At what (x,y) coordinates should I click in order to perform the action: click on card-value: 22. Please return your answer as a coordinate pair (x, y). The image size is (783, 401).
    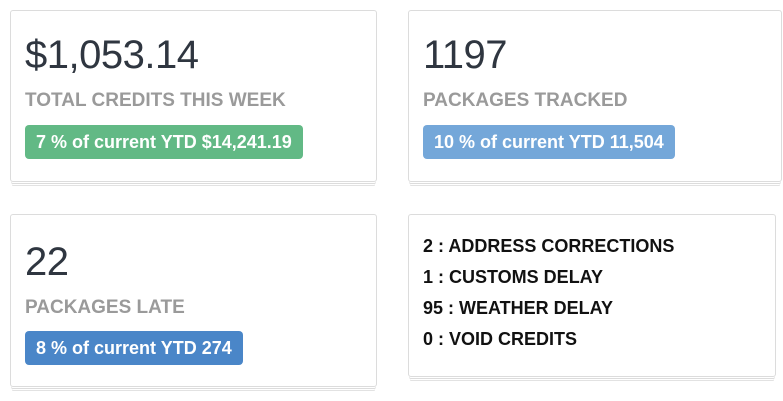
    Looking at the image, I should click on (47, 262).